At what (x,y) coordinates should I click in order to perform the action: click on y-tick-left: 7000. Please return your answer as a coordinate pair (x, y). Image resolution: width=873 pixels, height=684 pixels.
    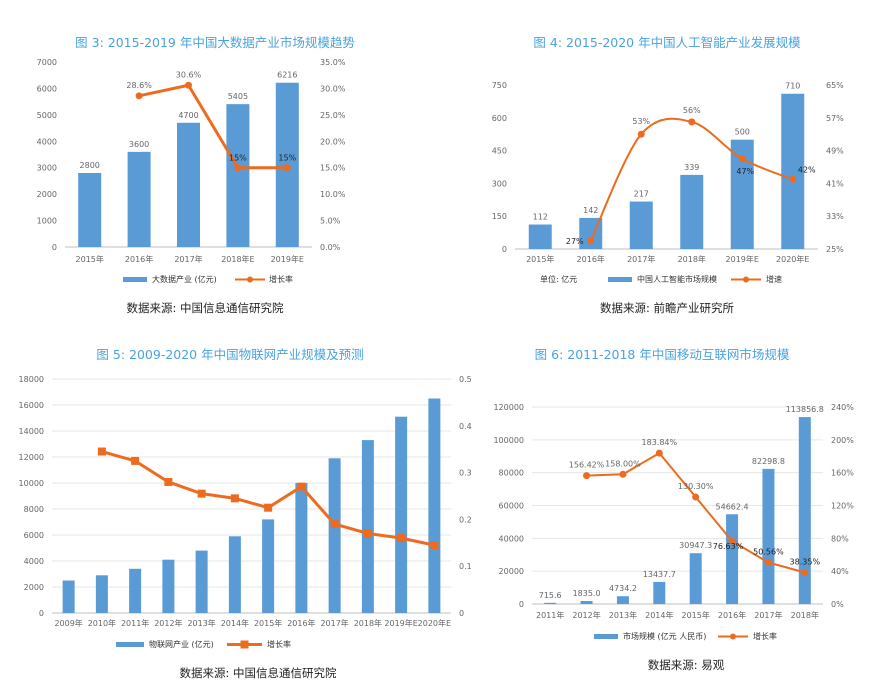
    Looking at the image, I should click on (47, 62).